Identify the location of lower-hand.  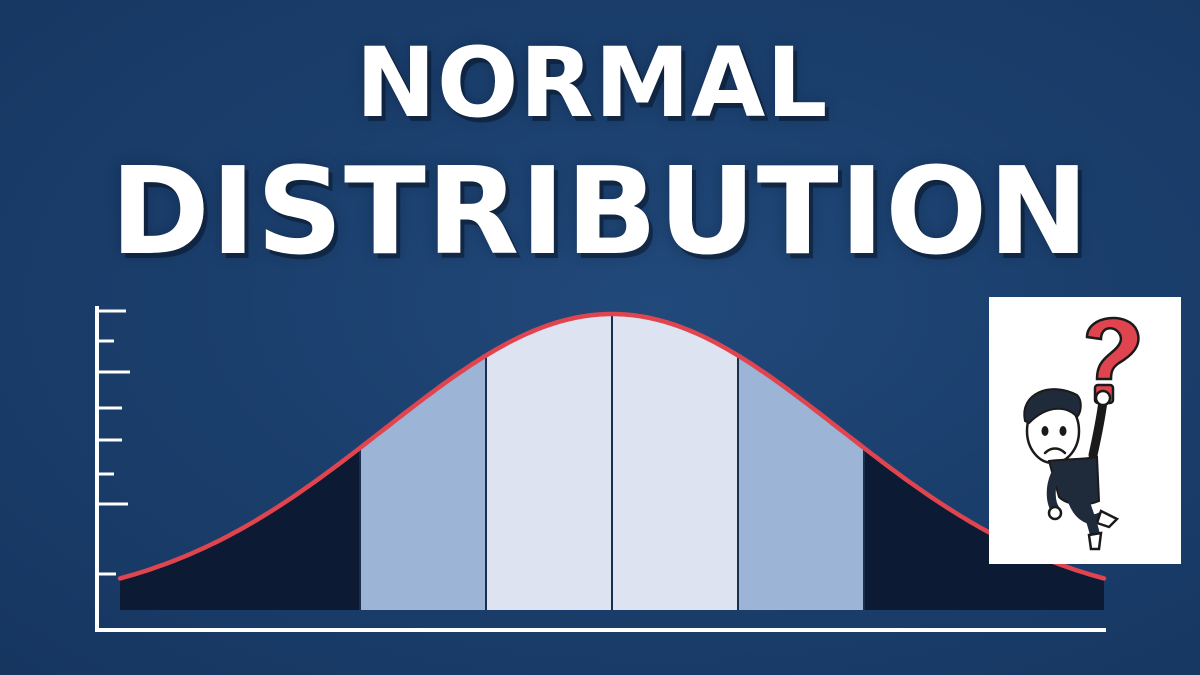
(1055, 513).